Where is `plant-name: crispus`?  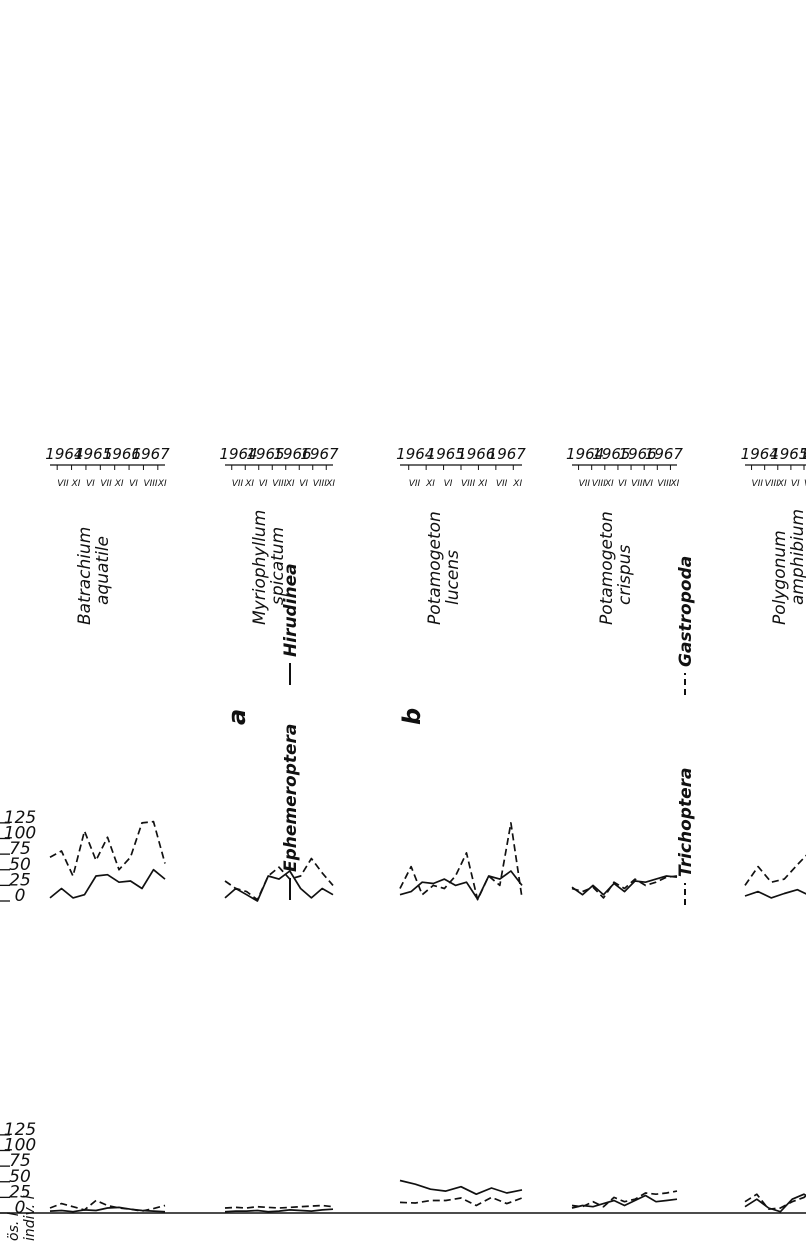 plant-name: crispus is located at coordinates (625, 575).